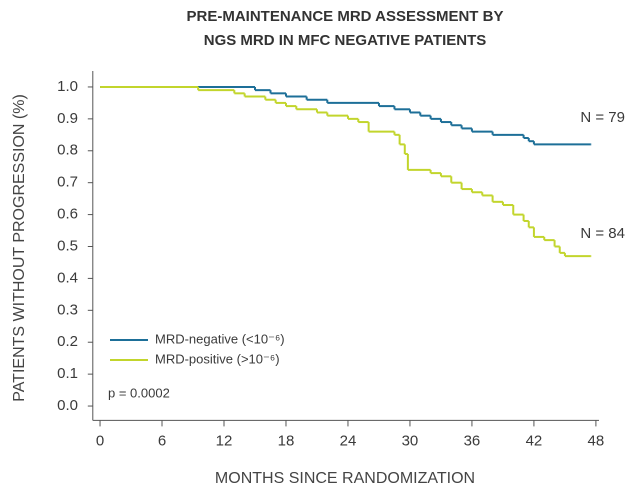  Describe the element at coordinates (19, 248) in the screenshot. I see `y-axis-label: PATIENTS WITHOUT PROGRESSION (%)` at that location.